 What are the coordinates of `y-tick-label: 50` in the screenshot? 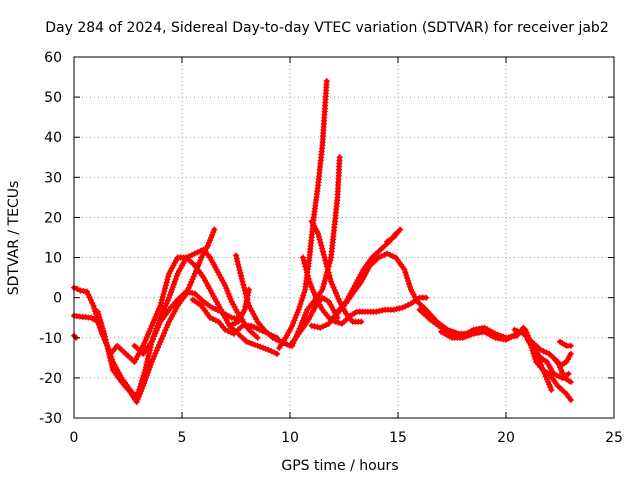 It's located at (53, 98).